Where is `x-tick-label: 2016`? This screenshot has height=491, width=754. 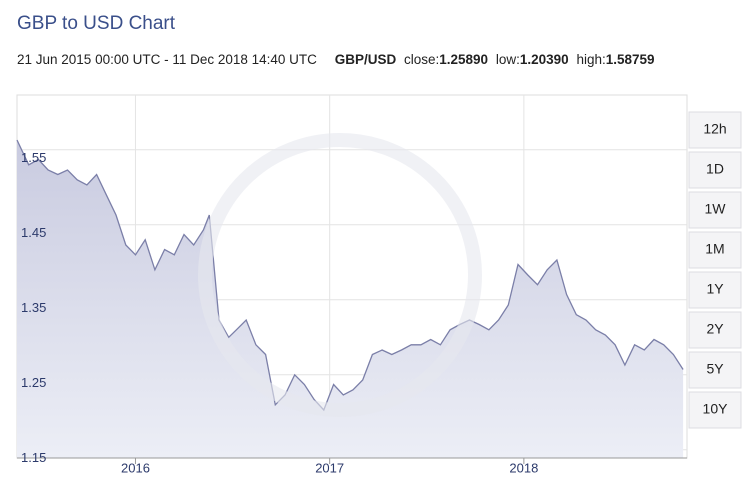 x-tick-label: 2016 is located at coordinates (135, 467).